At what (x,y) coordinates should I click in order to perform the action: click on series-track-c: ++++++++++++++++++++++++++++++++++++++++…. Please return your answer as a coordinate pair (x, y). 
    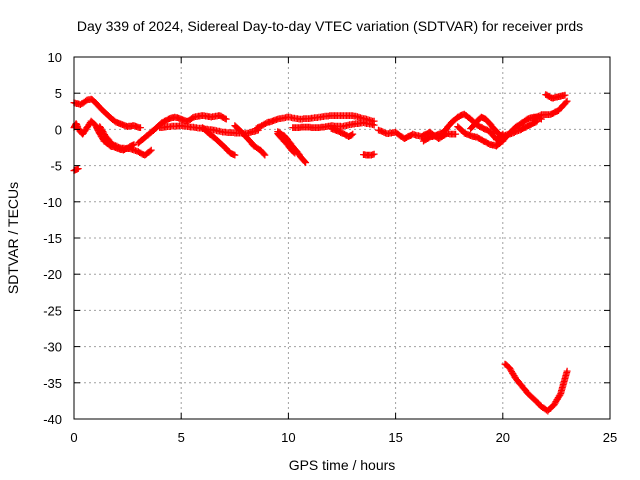
    Looking at the image, I should click on (125, 141).